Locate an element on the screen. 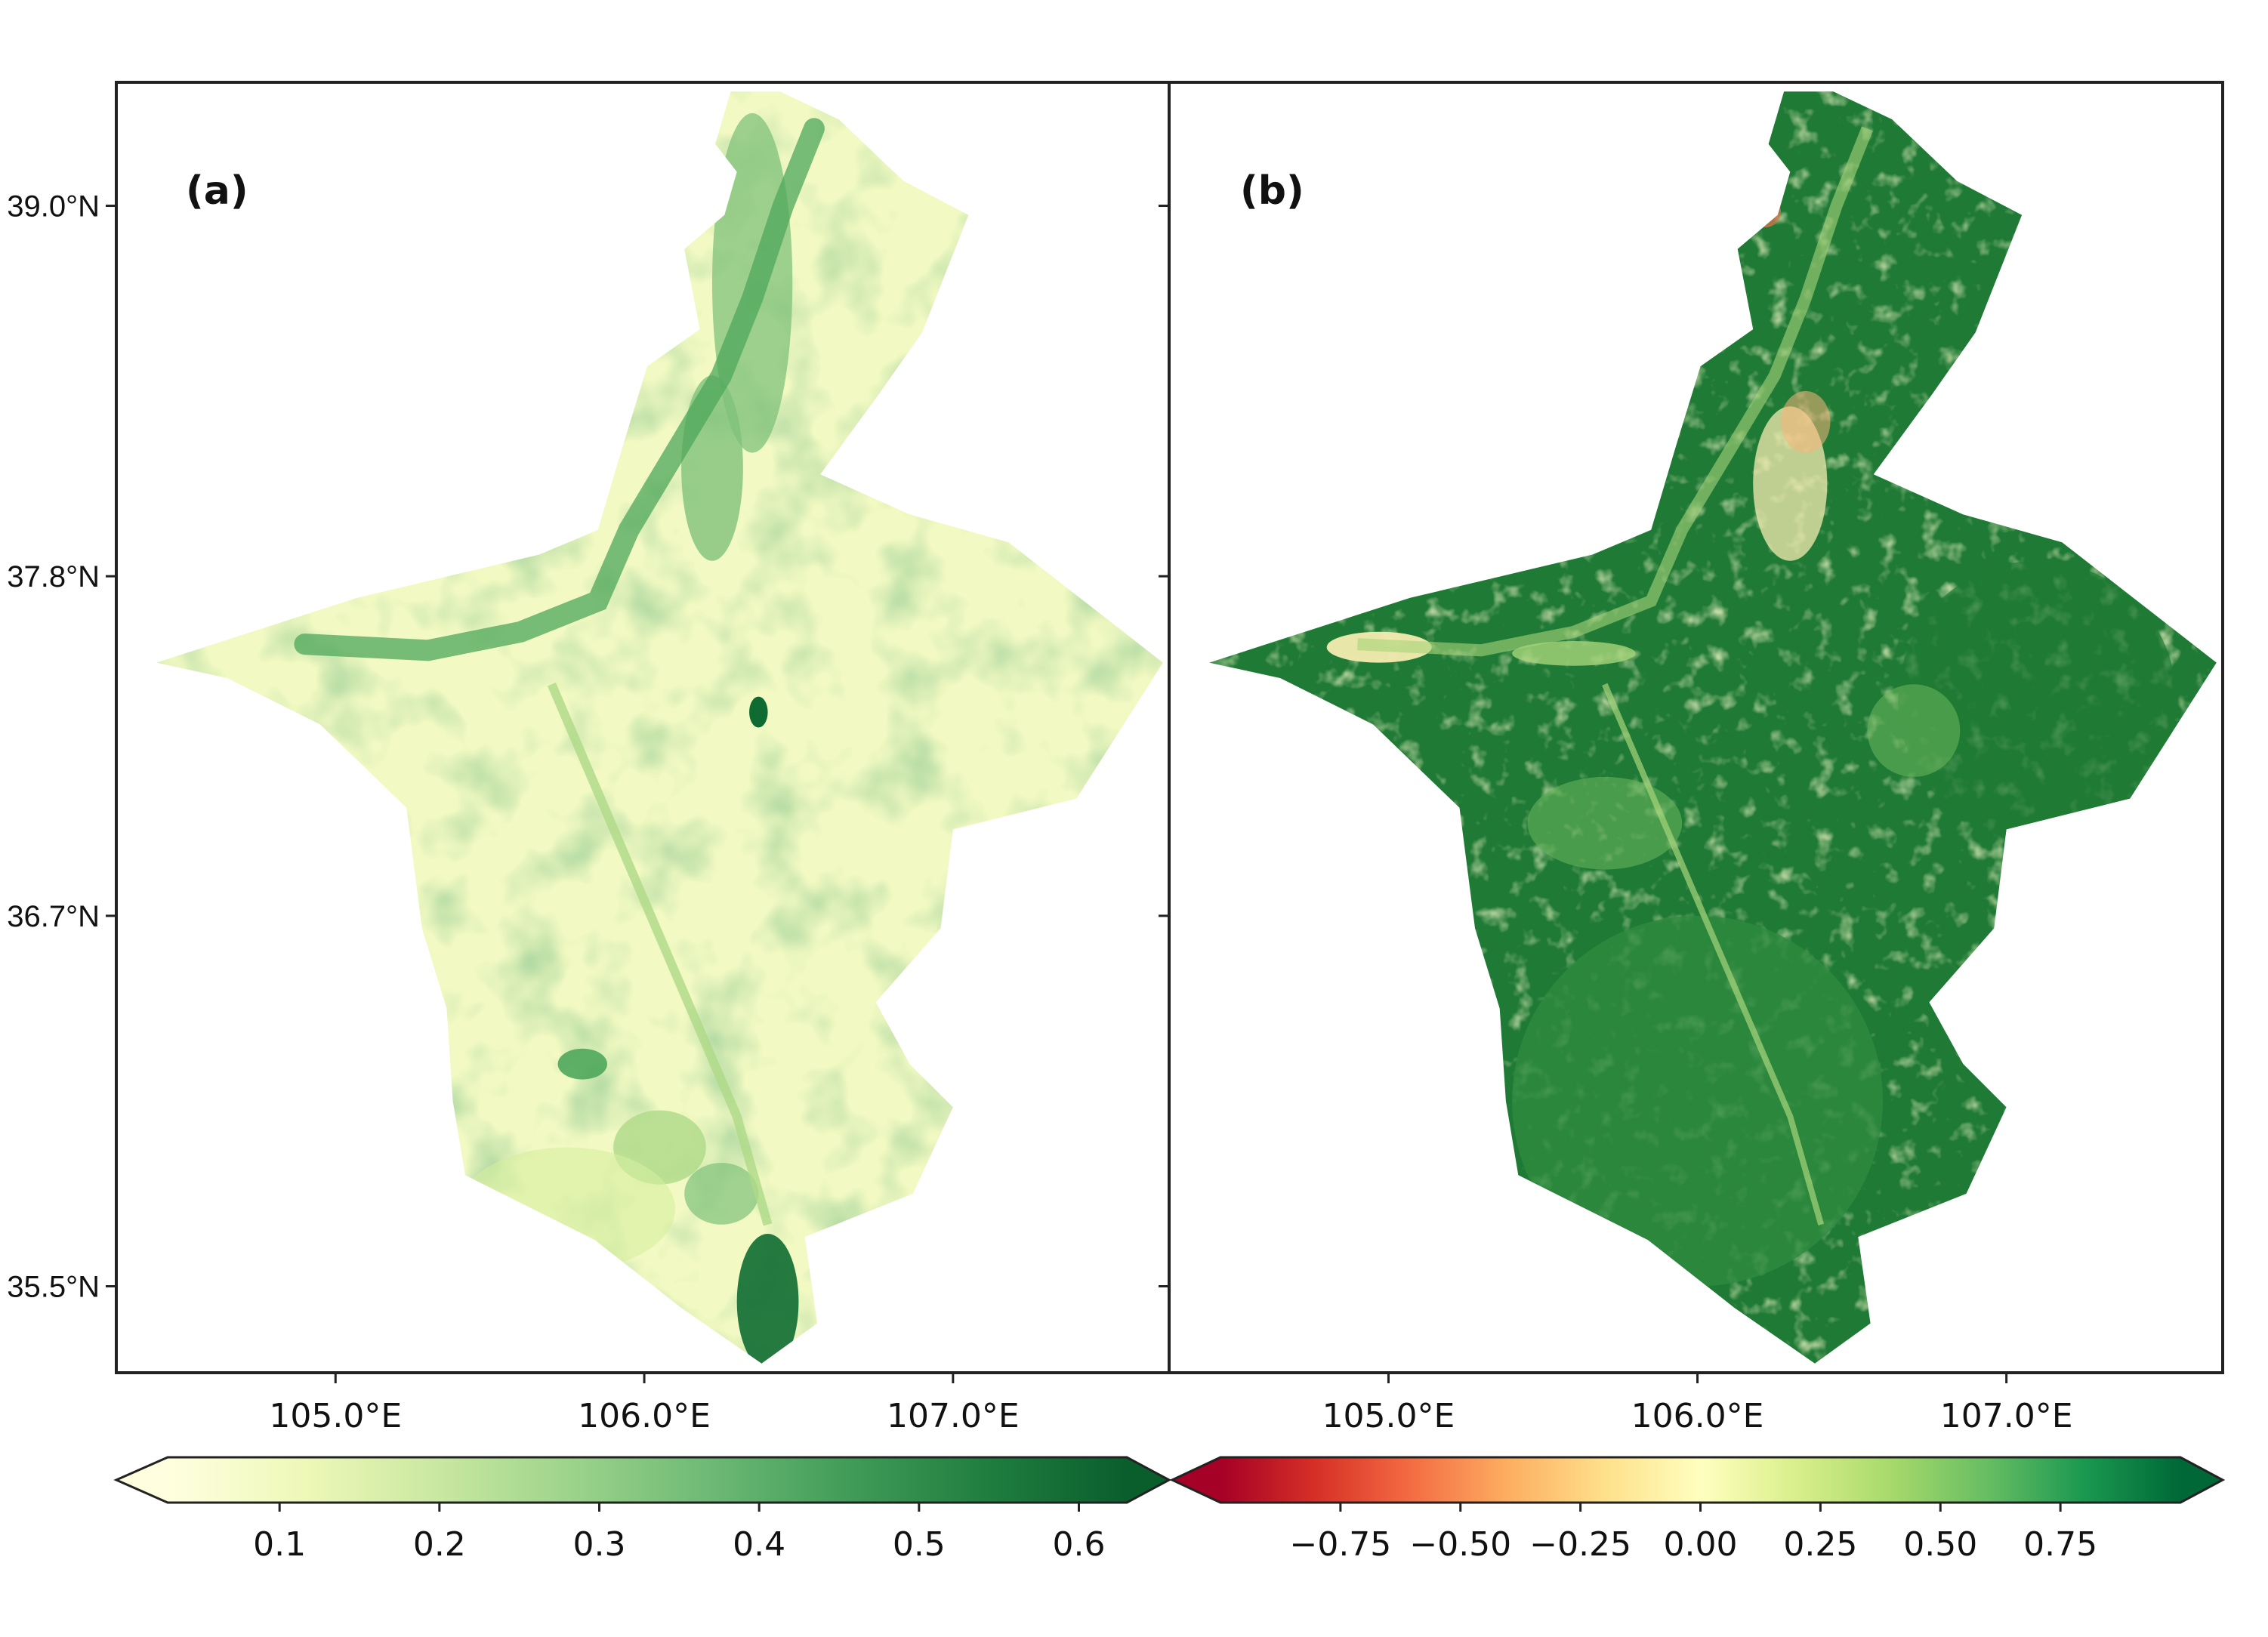  colorbar-b-outline is located at coordinates (1697, 1480).